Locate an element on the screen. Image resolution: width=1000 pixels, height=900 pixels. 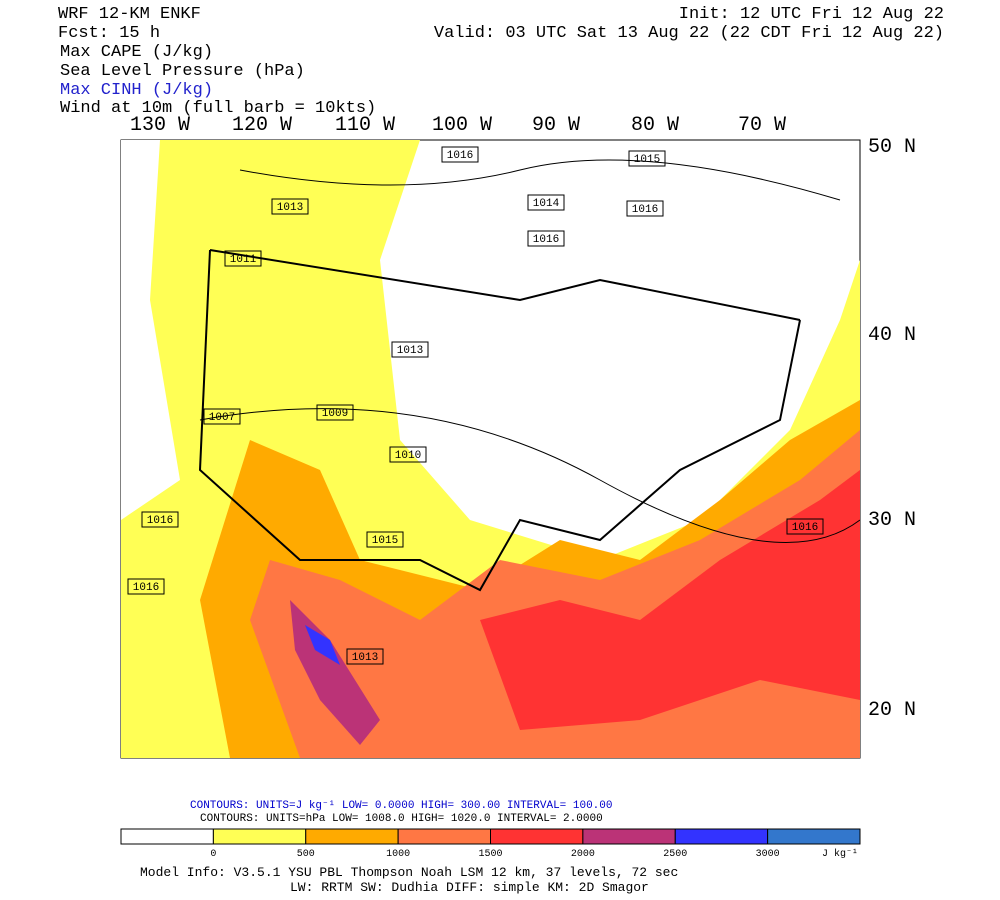
pressure-label: 1011 is located at coordinates (243, 260).